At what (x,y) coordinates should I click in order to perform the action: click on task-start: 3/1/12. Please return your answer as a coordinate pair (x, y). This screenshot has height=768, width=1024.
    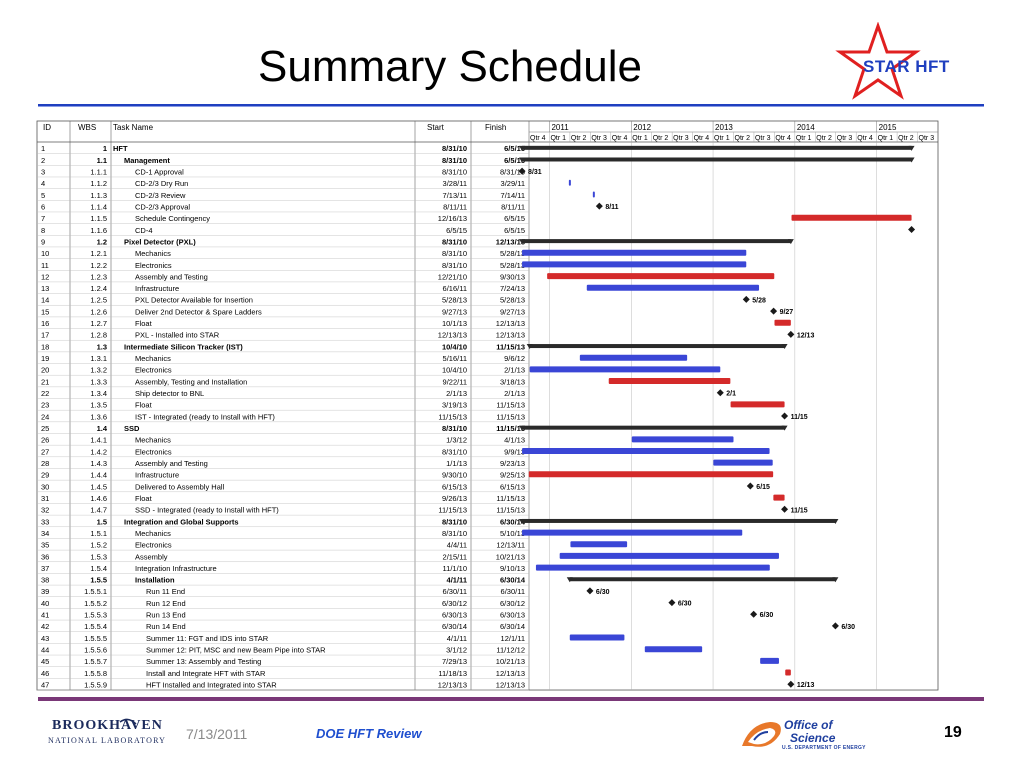
    Looking at the image, I should click on (456, 650).